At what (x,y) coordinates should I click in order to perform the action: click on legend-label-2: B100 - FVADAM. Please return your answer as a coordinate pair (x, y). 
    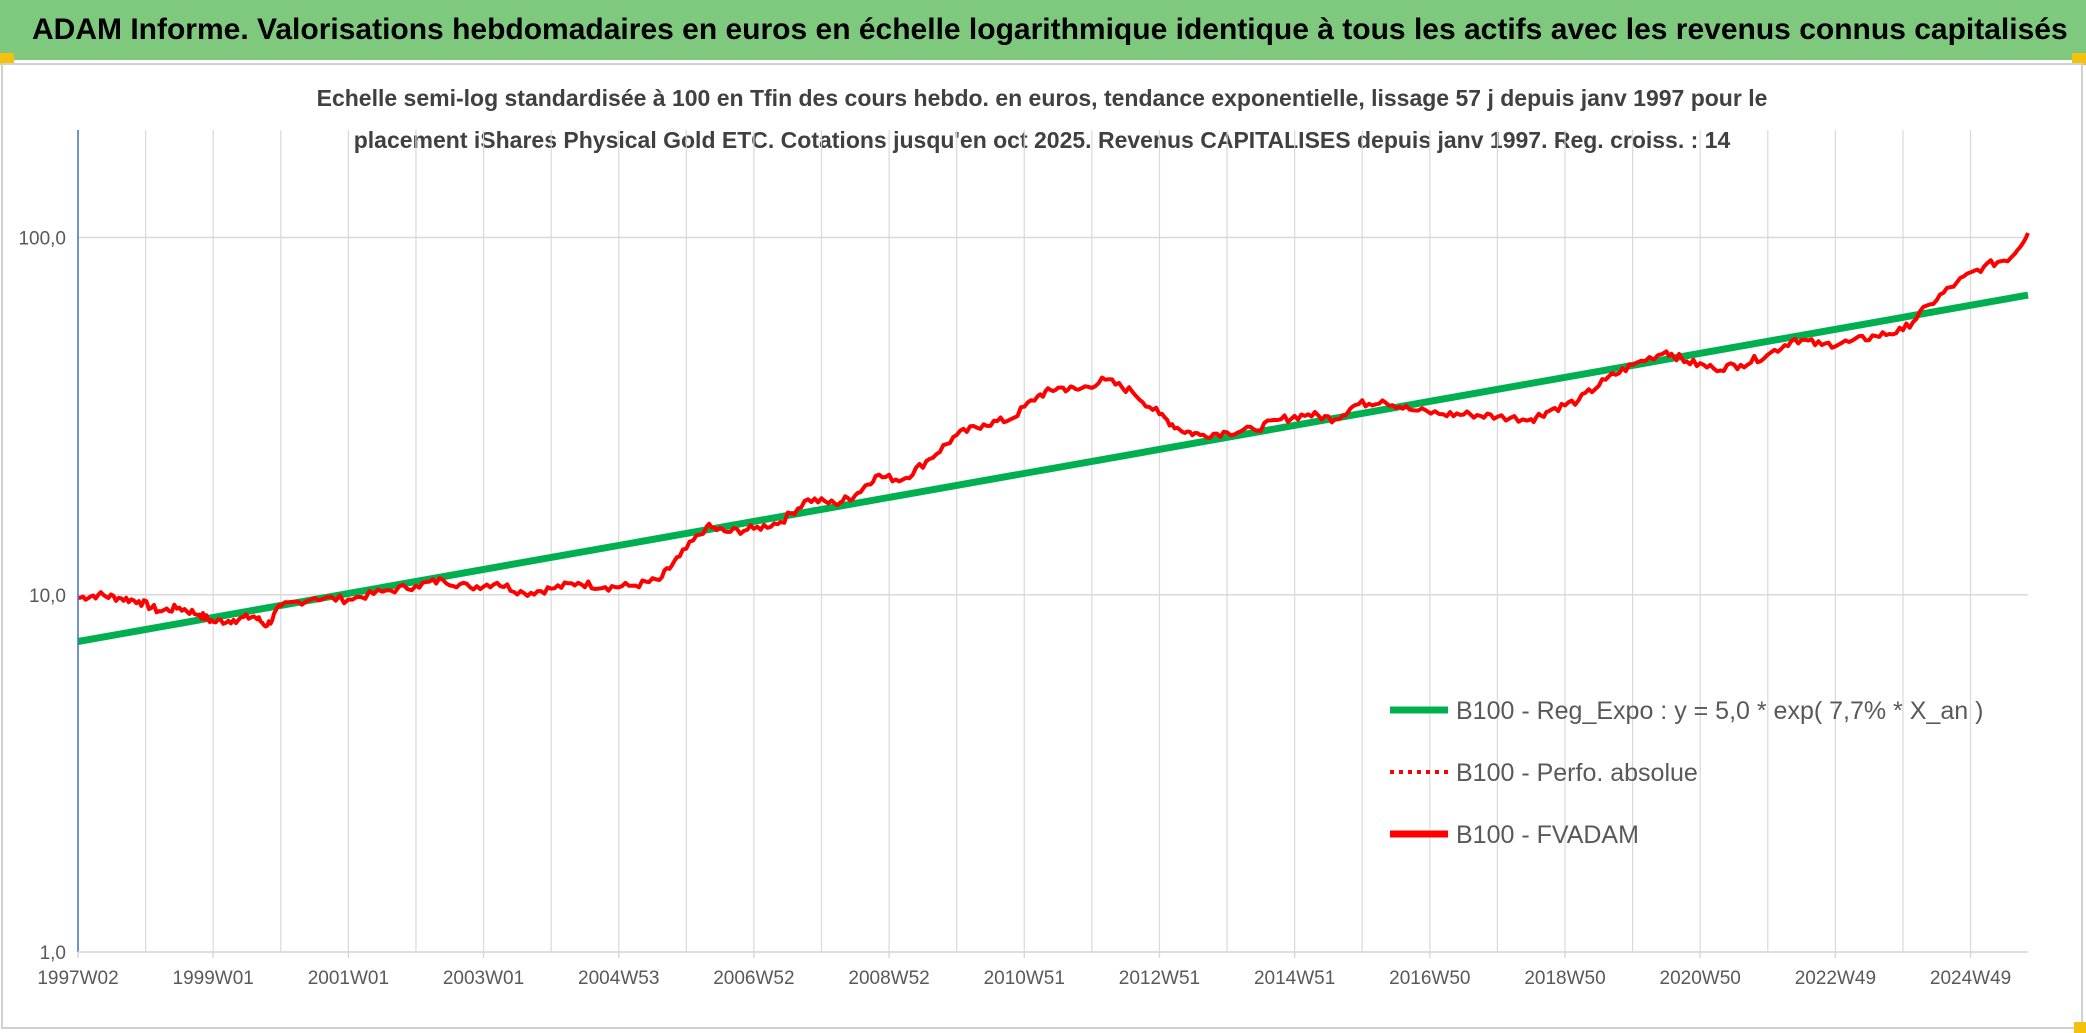
    Looking at the image, I should click on (1547, 835).